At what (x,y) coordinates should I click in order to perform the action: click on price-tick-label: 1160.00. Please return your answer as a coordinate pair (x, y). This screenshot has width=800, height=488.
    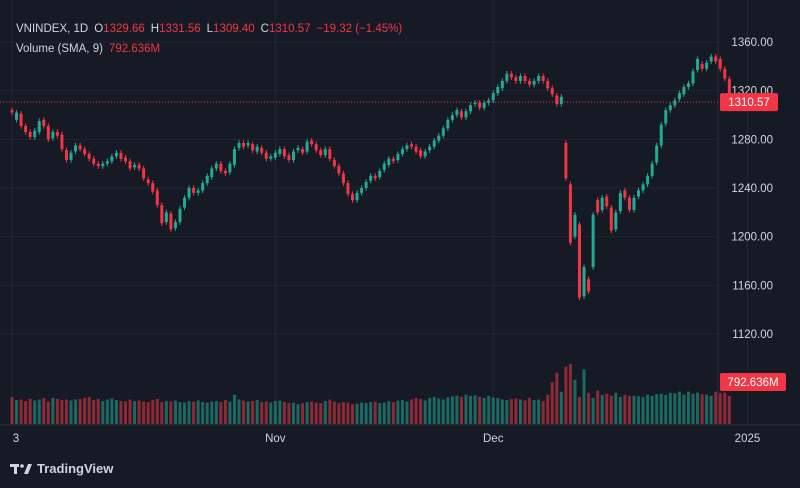
    Looking at the image, I should click on (752, 286).